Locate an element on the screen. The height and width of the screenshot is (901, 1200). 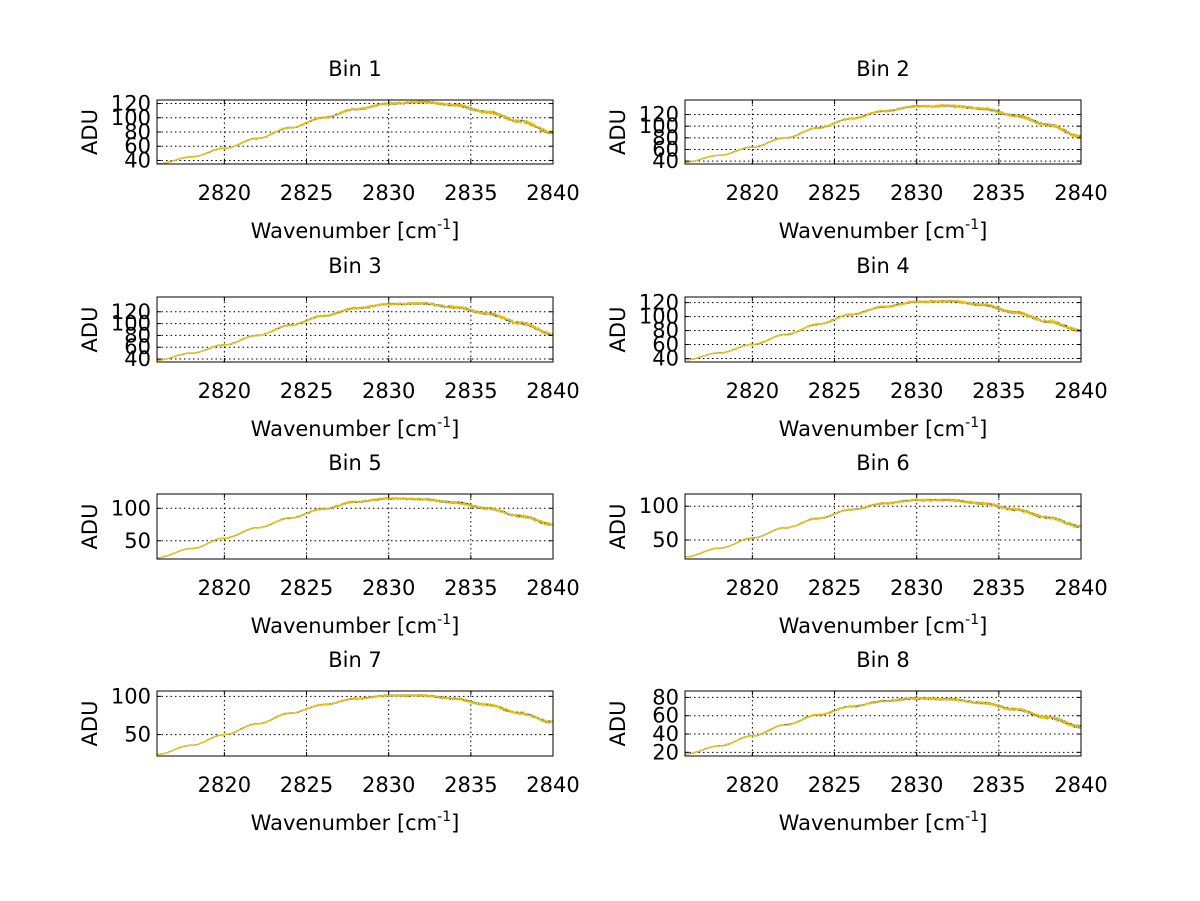
subplot-title: Bin 7 is located at coordinates (355, 660).